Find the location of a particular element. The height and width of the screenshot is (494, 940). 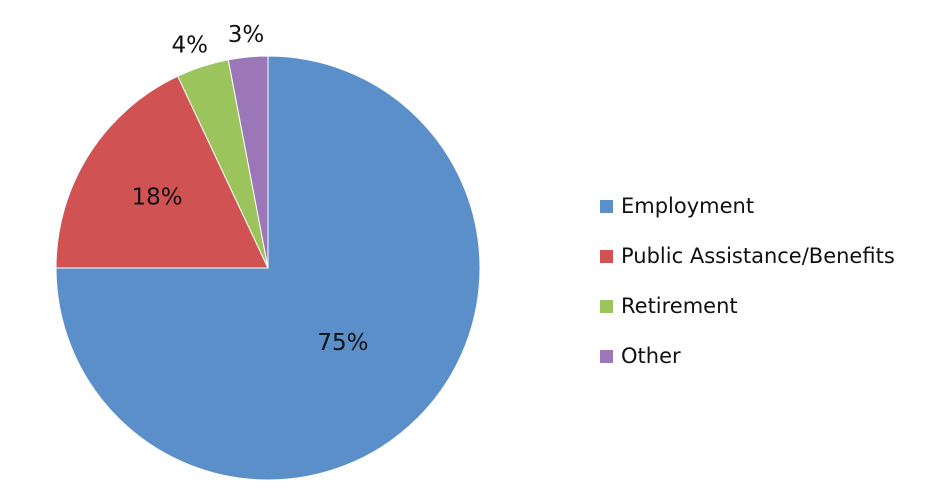

data-label-employment: 75% is located at coordinates (342, 343).